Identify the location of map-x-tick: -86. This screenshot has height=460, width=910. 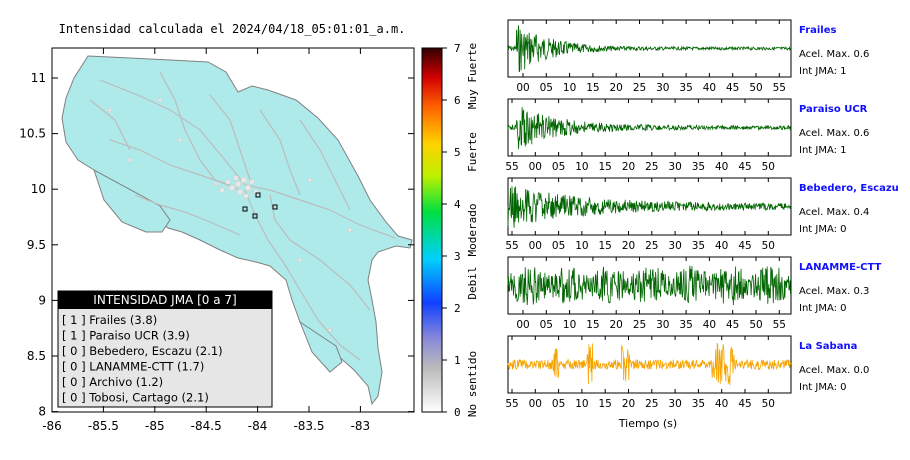
(52, 426).